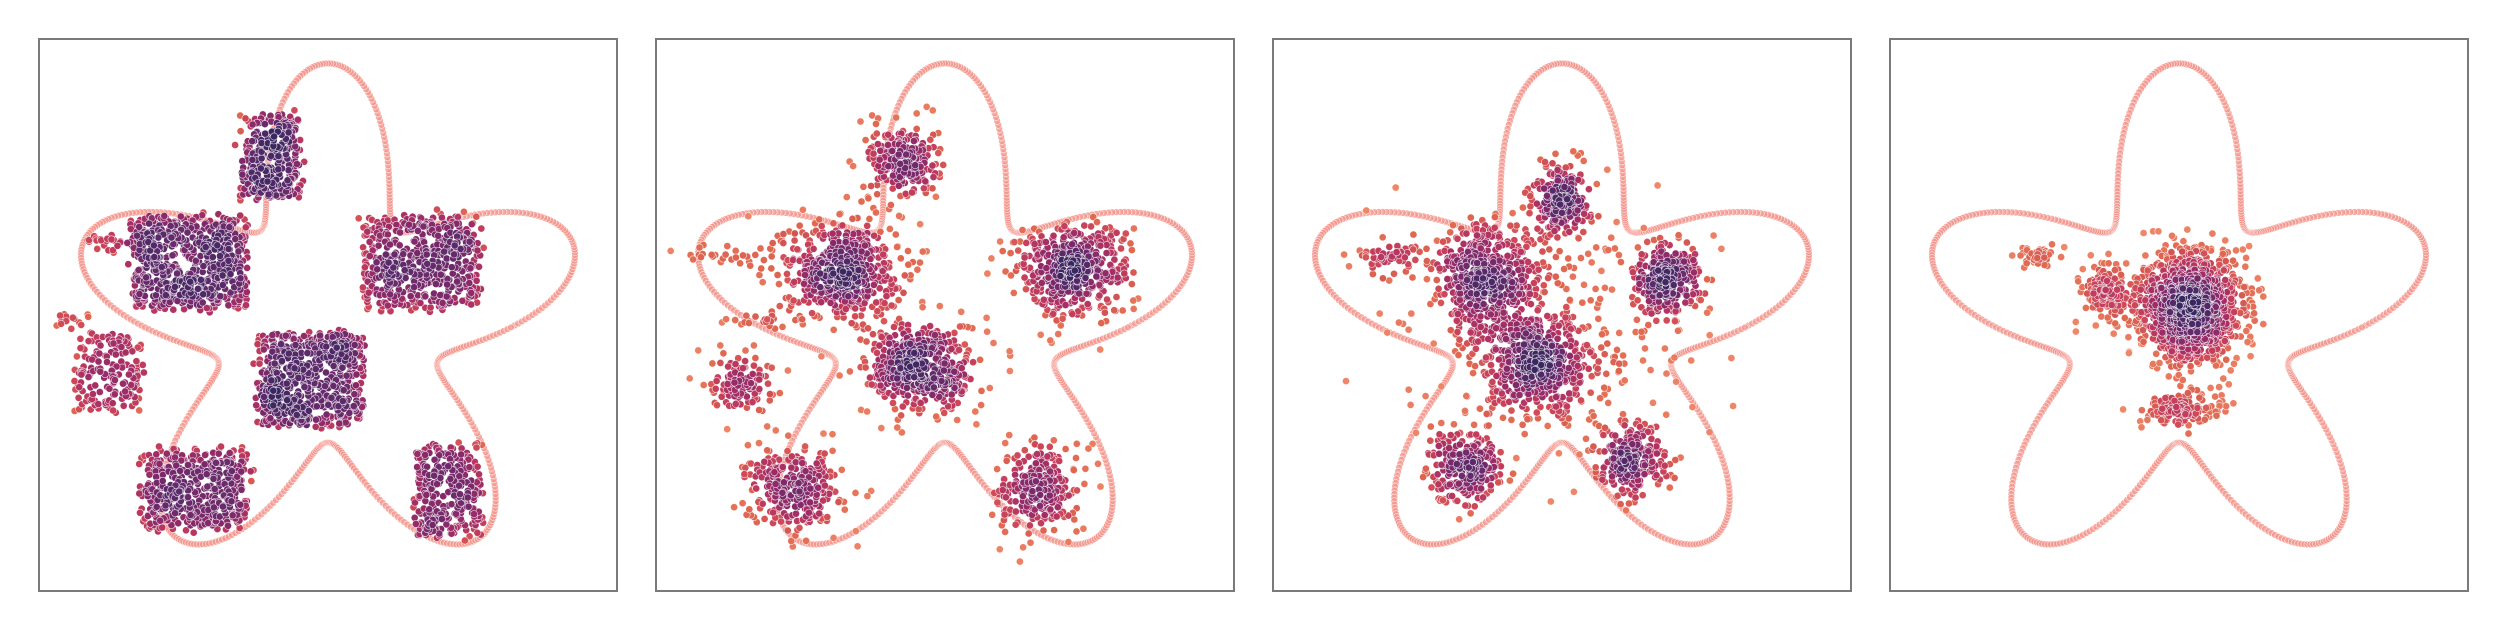 Image resolution: width=2500 pixels, height=625 pixels. Describe the element at coordinates (1128, 327) in the screenshot. I see `boundary-point` at that location.